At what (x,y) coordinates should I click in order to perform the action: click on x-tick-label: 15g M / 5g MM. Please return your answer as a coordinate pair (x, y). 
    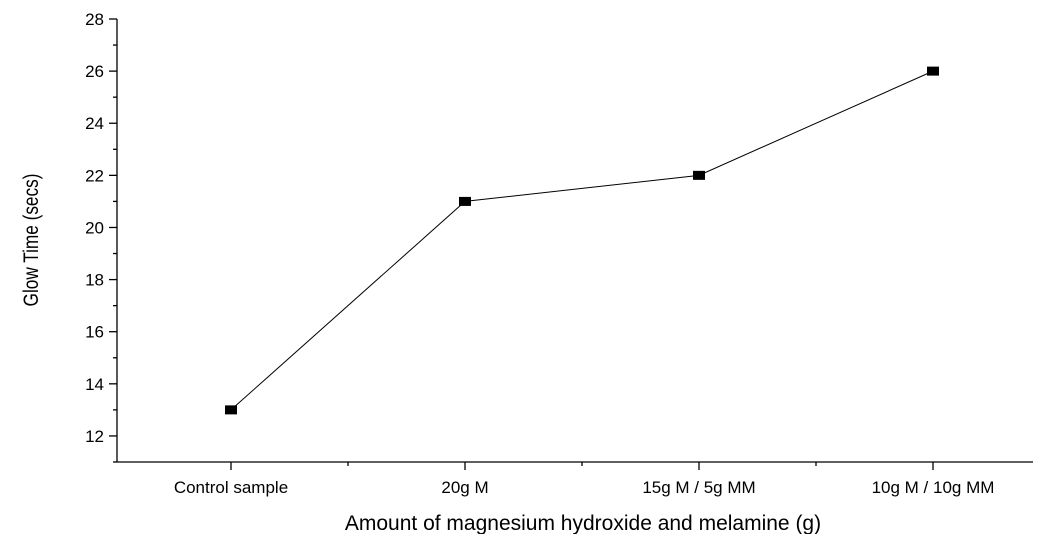
    Looking at the image, I should click on (698, 487).